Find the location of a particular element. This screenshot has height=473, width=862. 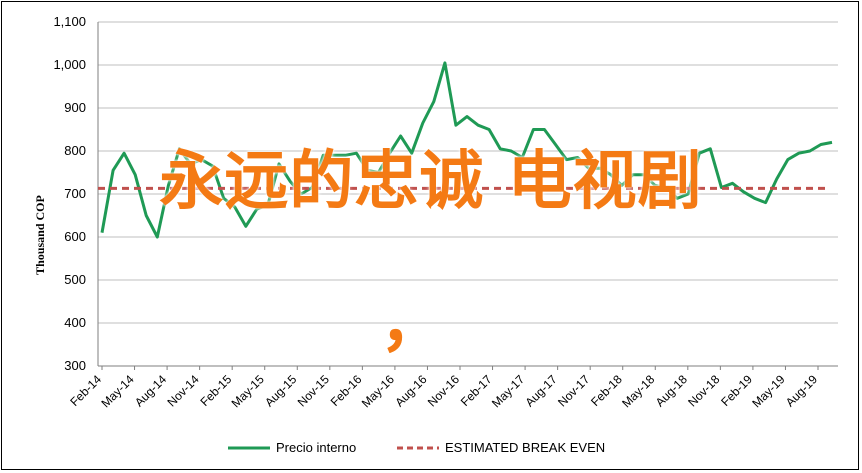

x-tick-label: May-15 is located at coordinates (248, 391).